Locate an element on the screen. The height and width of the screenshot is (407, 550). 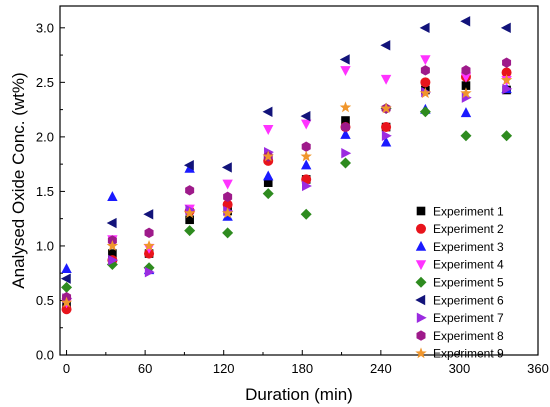
legend-label: Experiment 2 is located at coordinates (468, 229).